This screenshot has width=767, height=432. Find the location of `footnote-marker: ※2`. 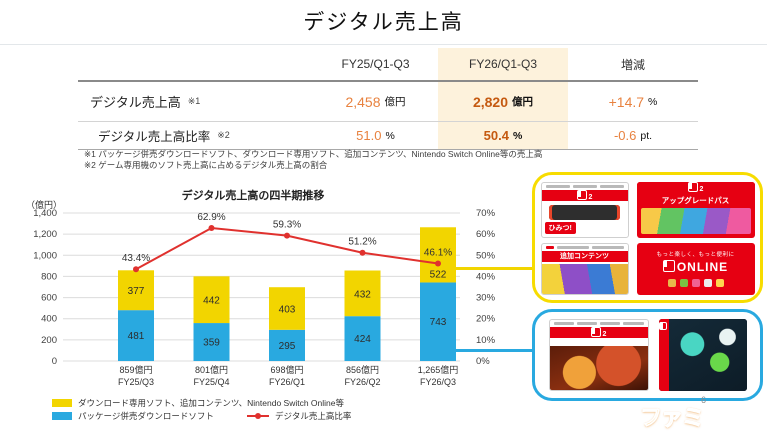

footnote-marker: ※2 is located at coordinates (223, 135).